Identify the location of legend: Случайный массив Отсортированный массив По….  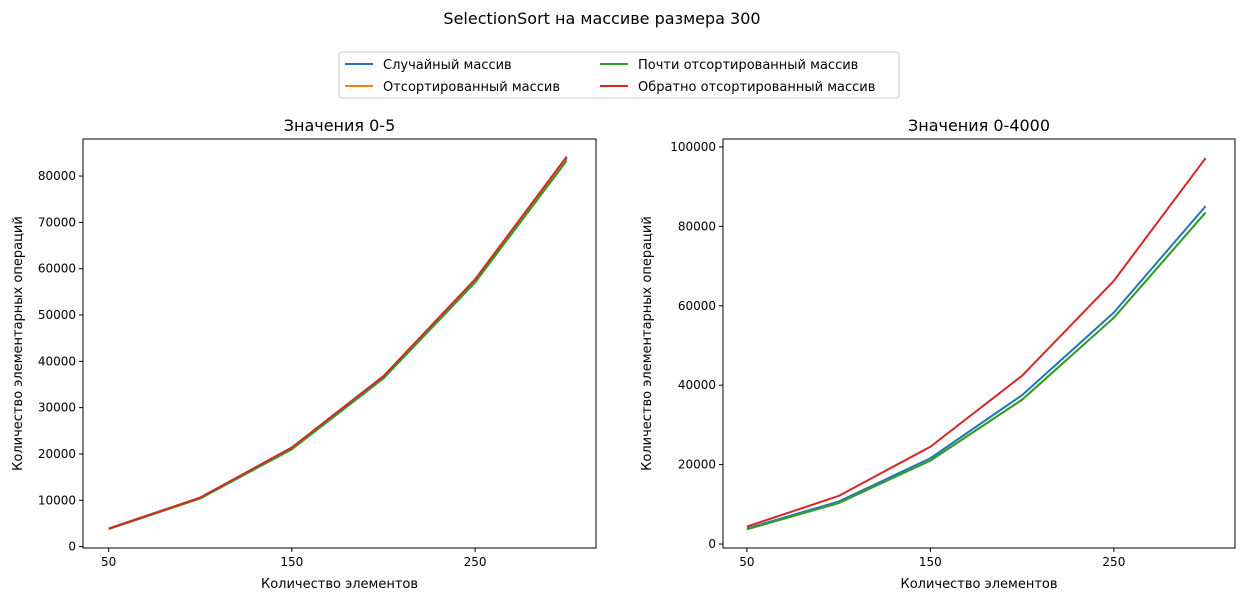
(619, 75).